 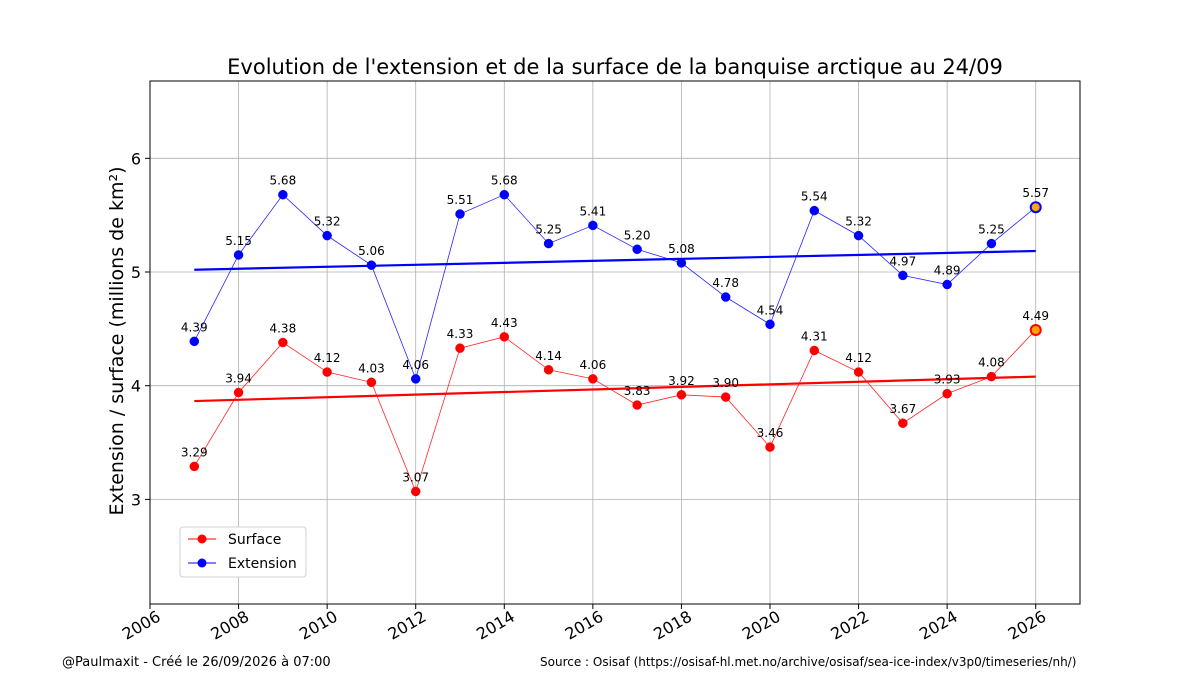 What do you see at coordinates (202, 539) in the screenshot?
I see `surface-legend-marker` at bounding box center [202, 539].